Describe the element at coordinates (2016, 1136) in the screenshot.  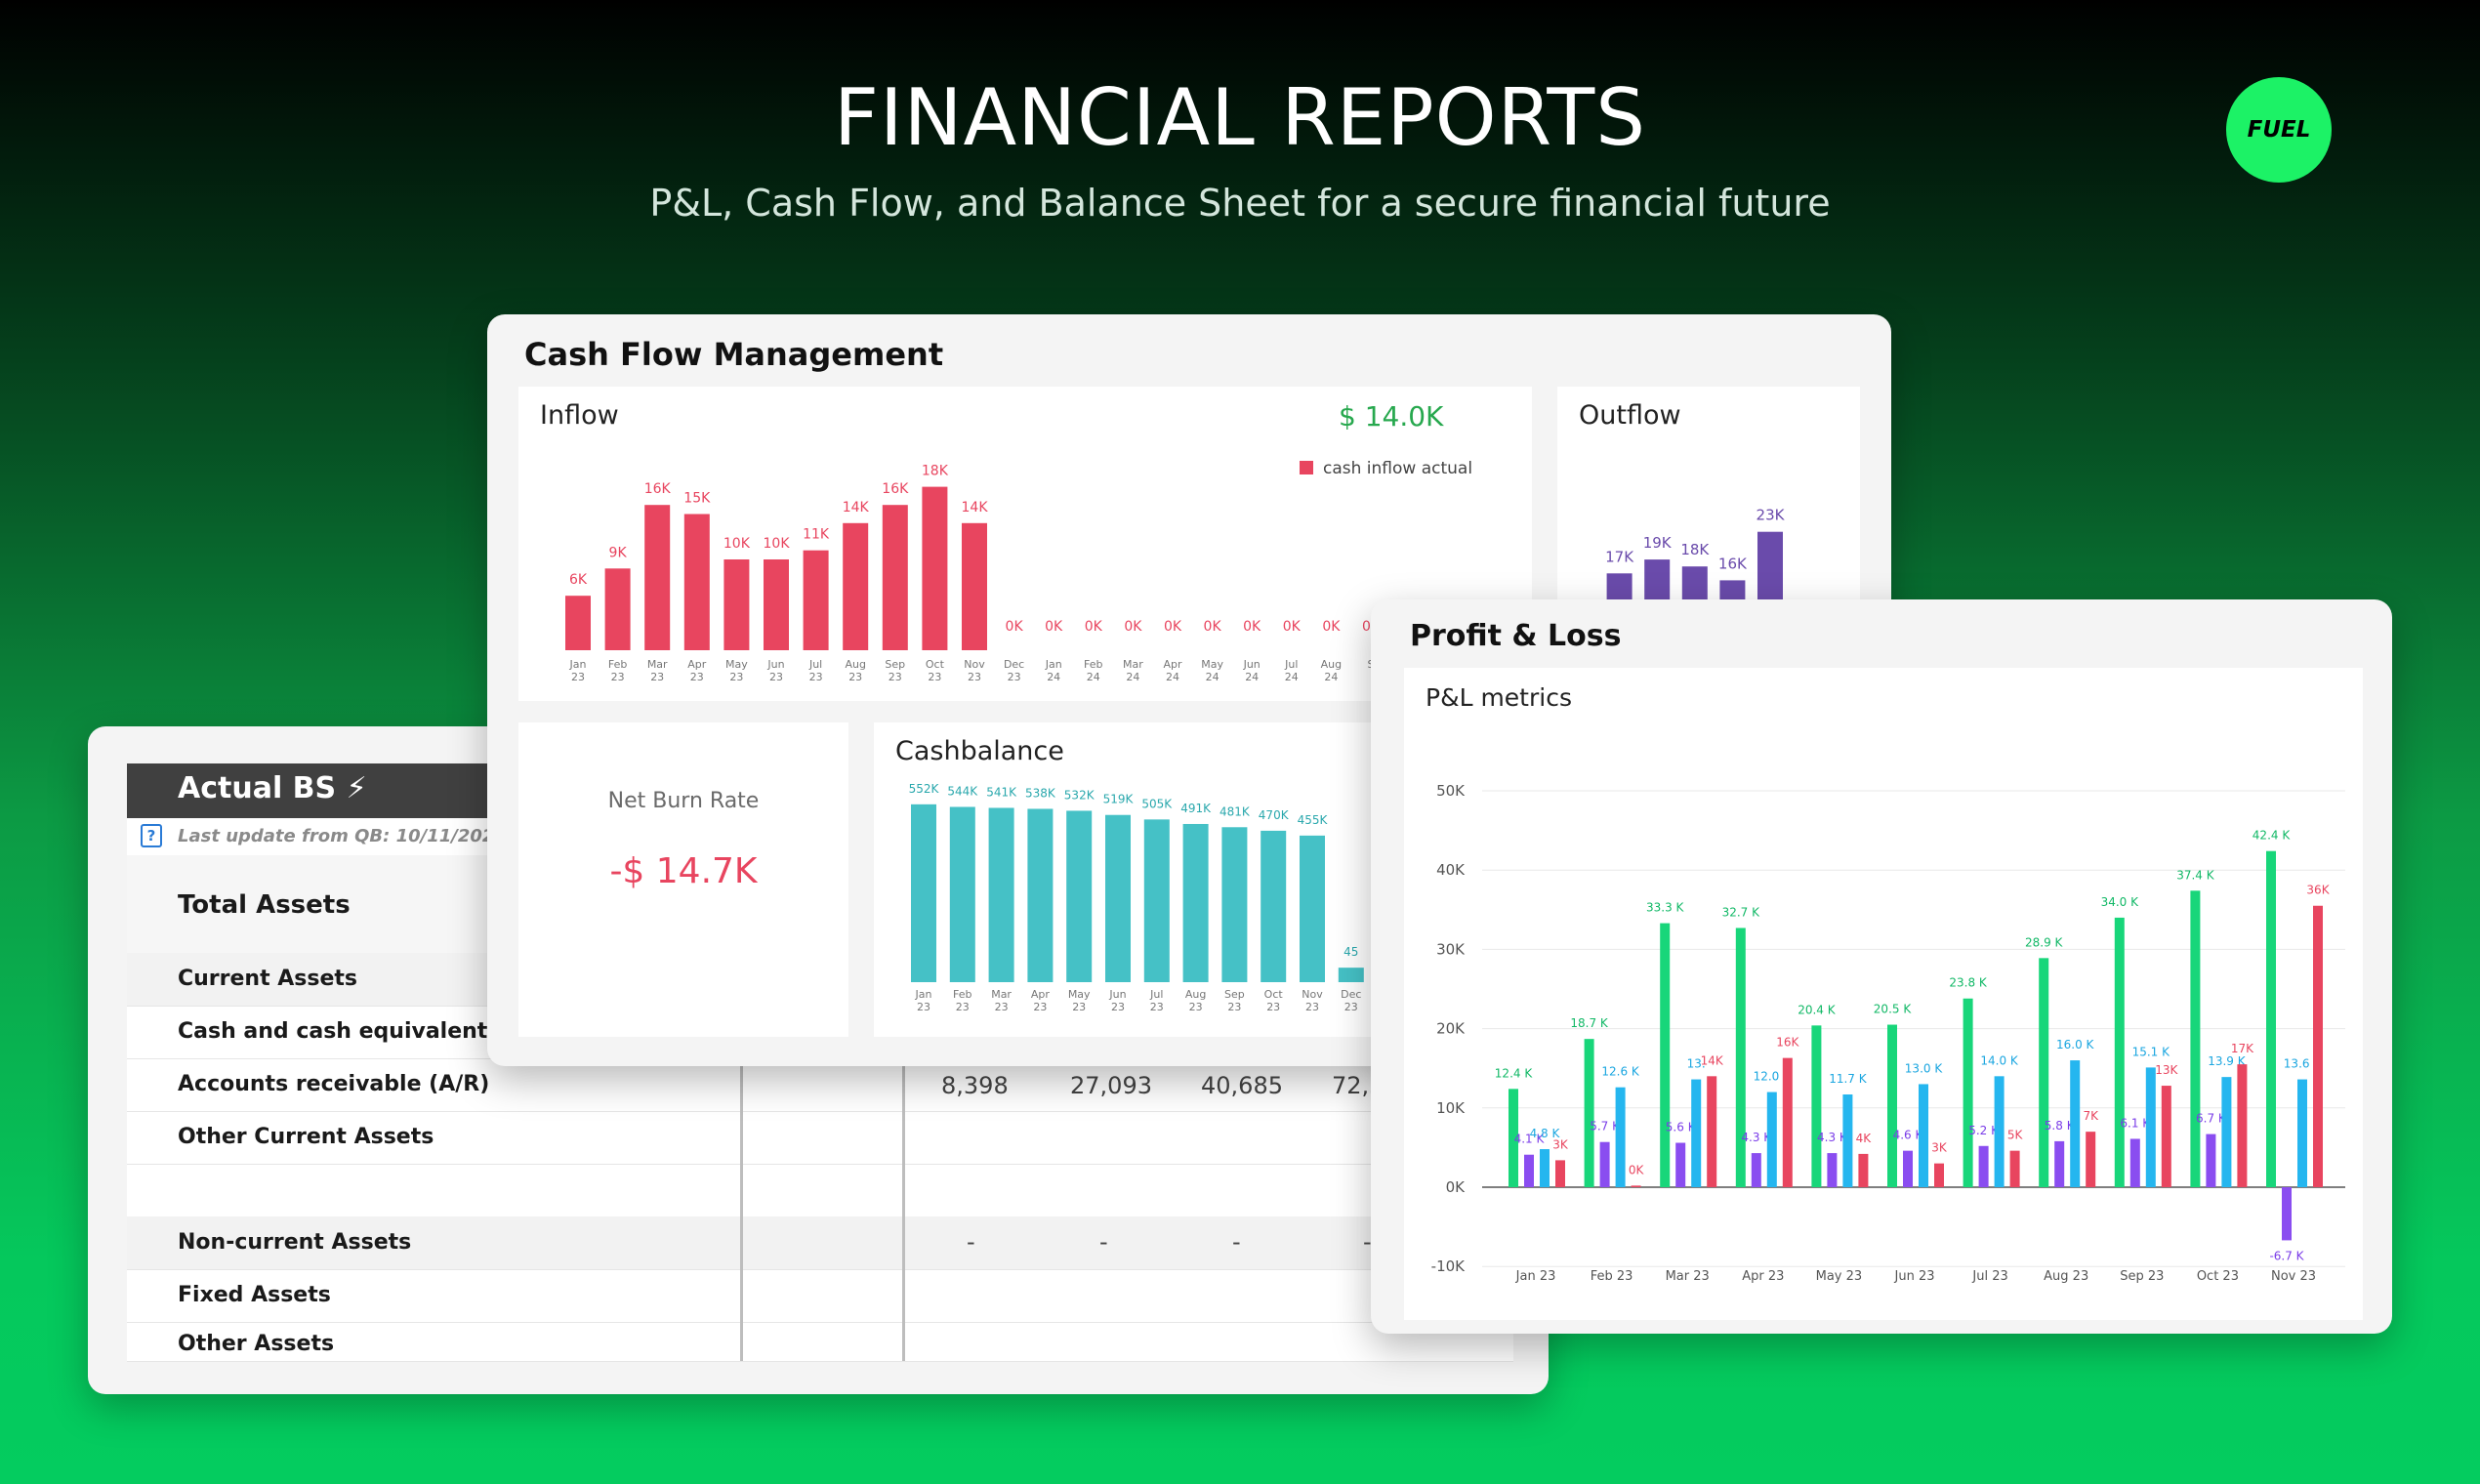
I see `pl-data-label: 5K` at that location.